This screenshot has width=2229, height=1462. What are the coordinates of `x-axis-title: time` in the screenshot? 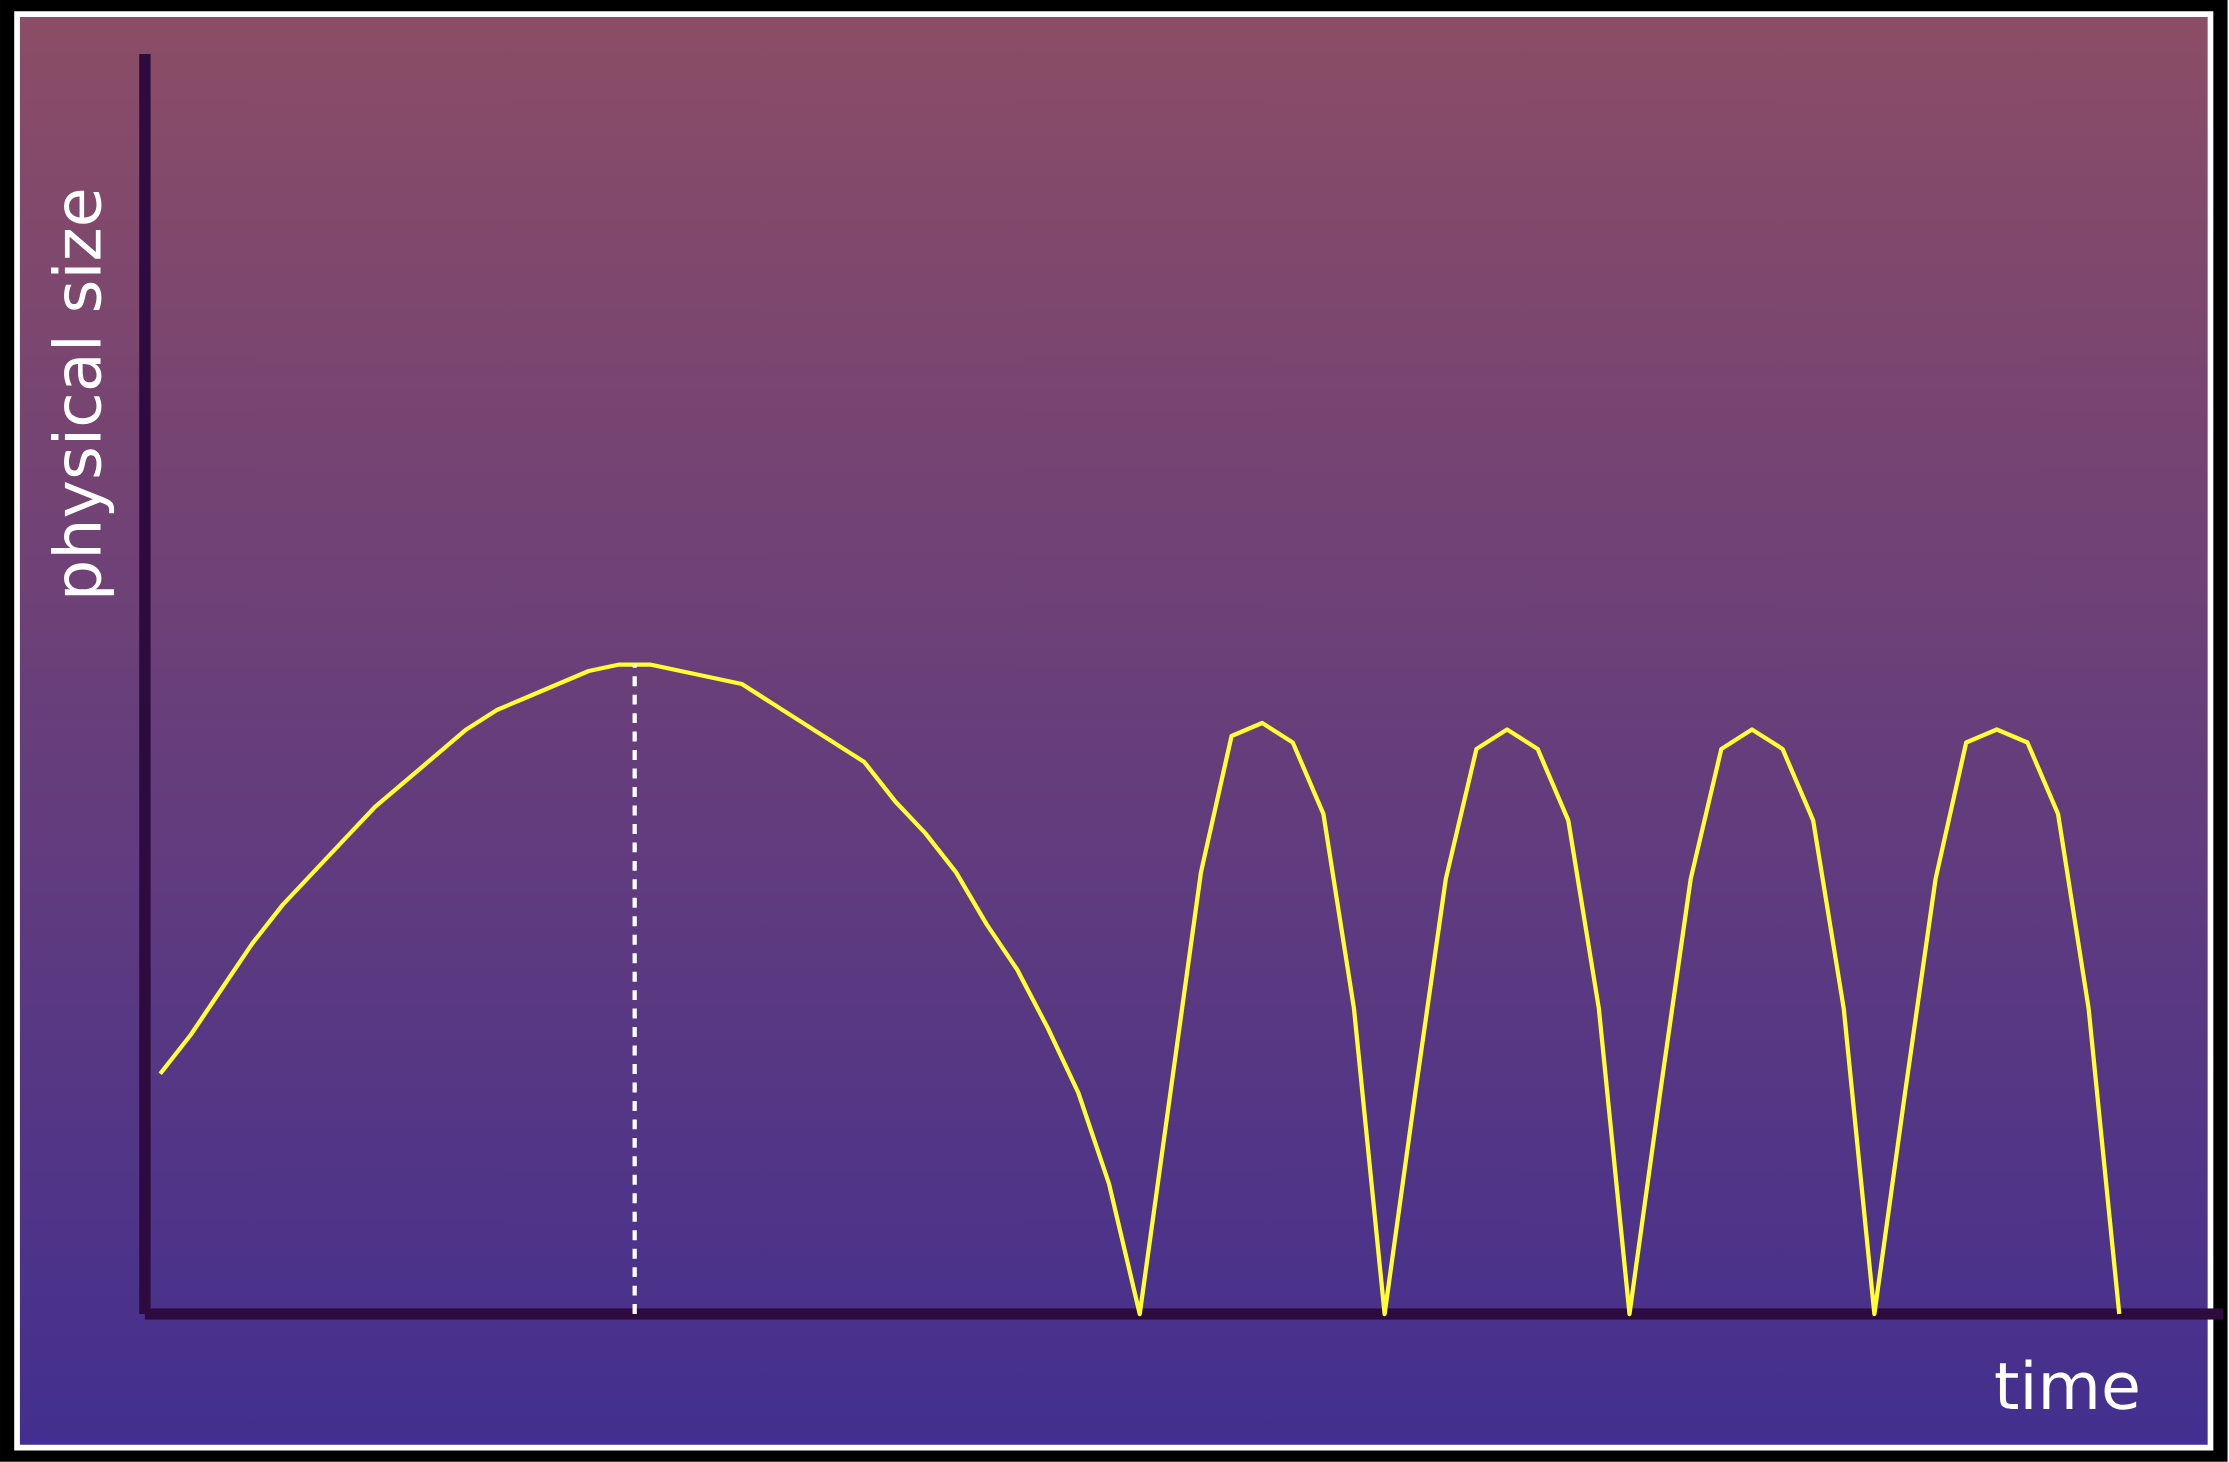 It's located at (2066, 1384).